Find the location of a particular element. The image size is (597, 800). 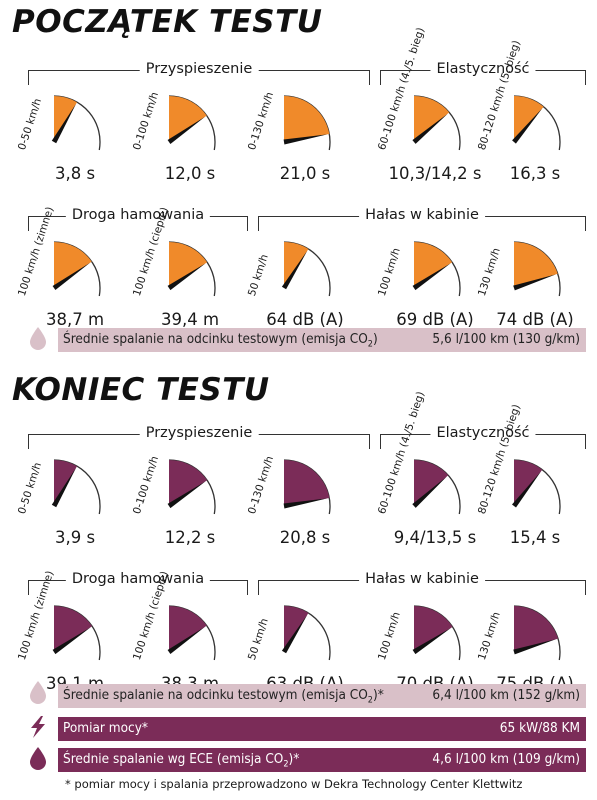

gauge: 0-100 km/h 12,2 s is located at coordinates (189, 504).